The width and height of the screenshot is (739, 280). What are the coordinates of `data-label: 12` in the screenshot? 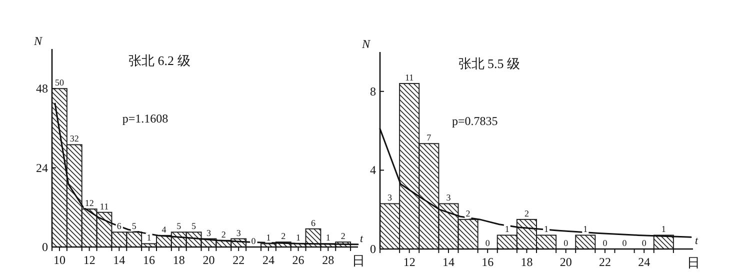 It's located at (89, 203).